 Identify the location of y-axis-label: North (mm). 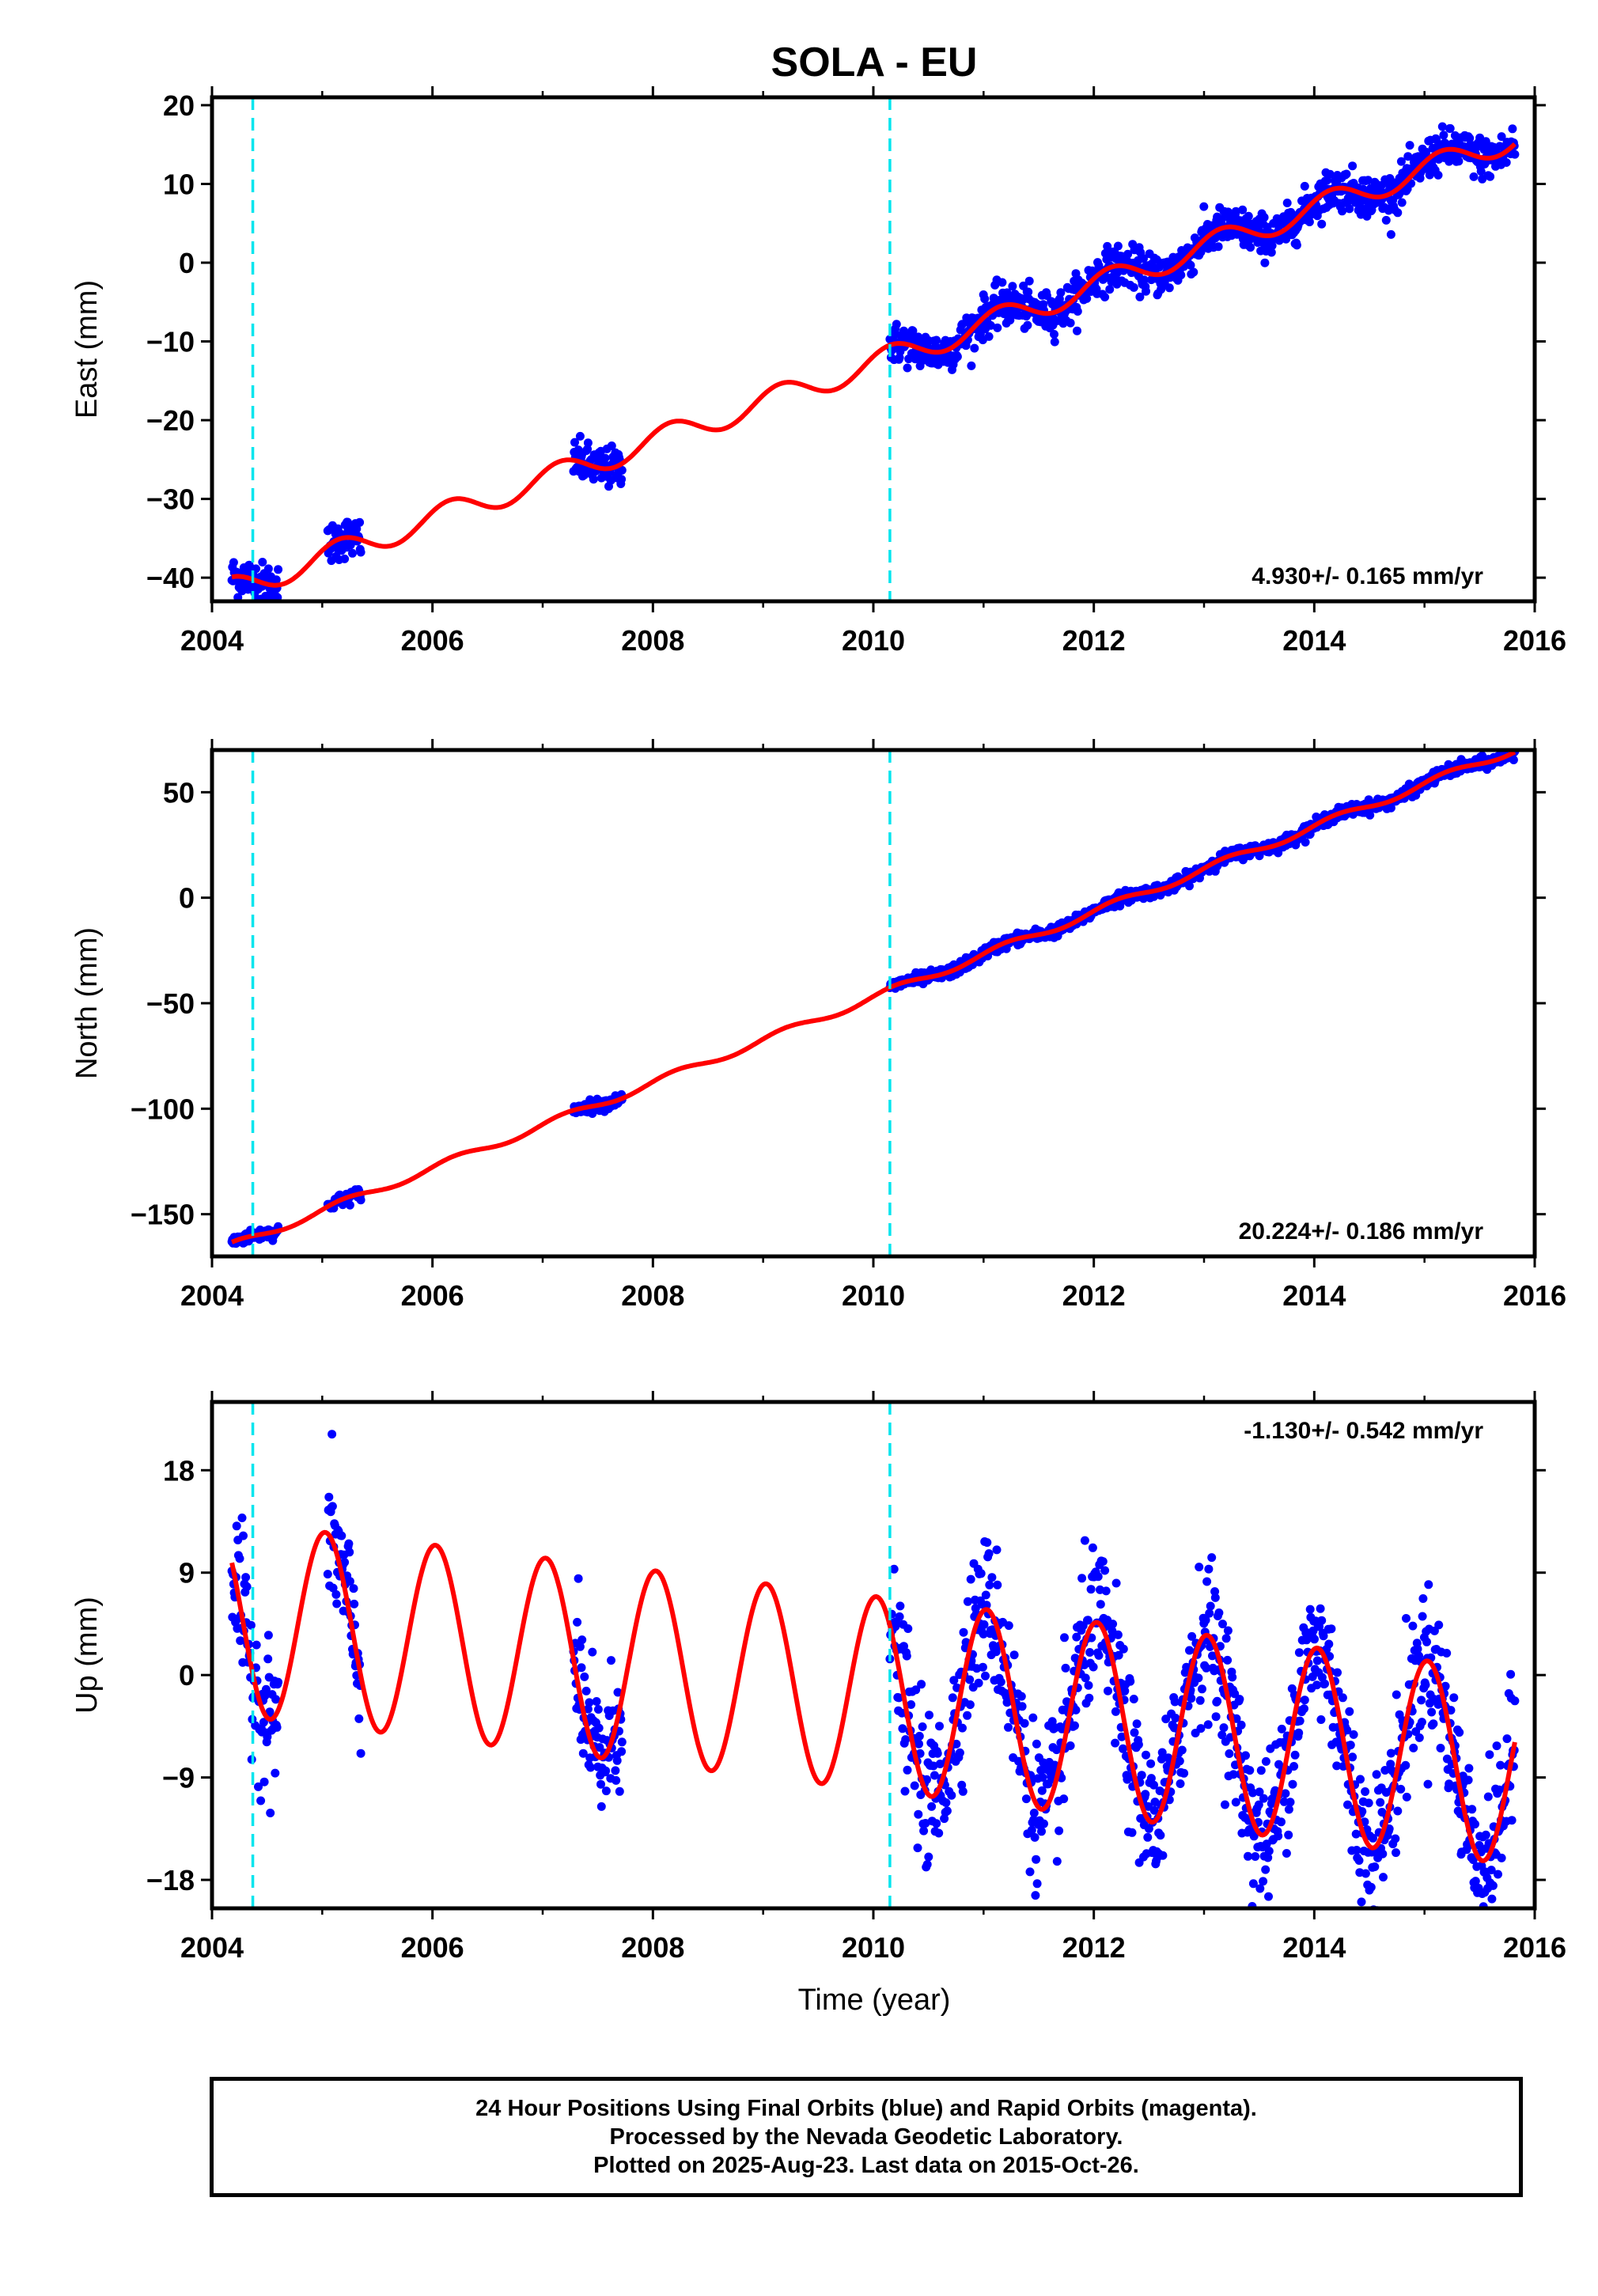
(87, 1003).